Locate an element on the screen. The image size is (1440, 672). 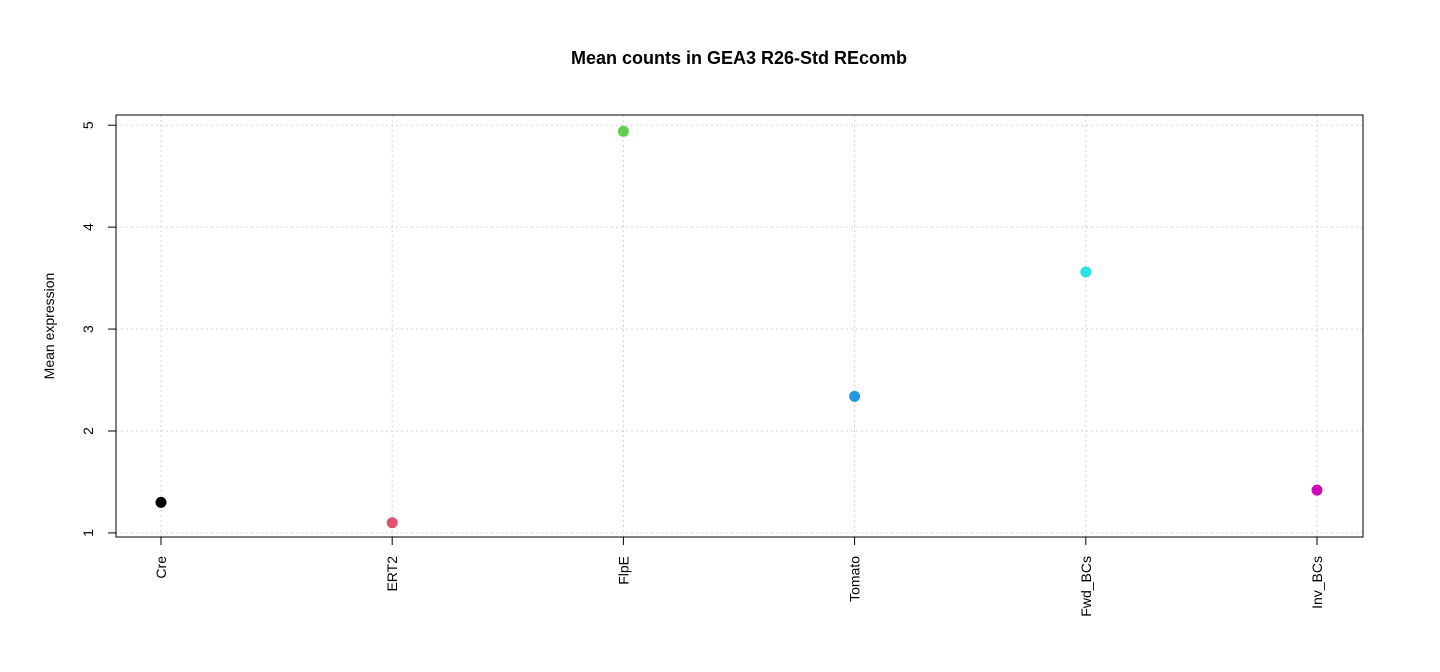
x-tick-label: FlpE is located at coordinates (623, 570).